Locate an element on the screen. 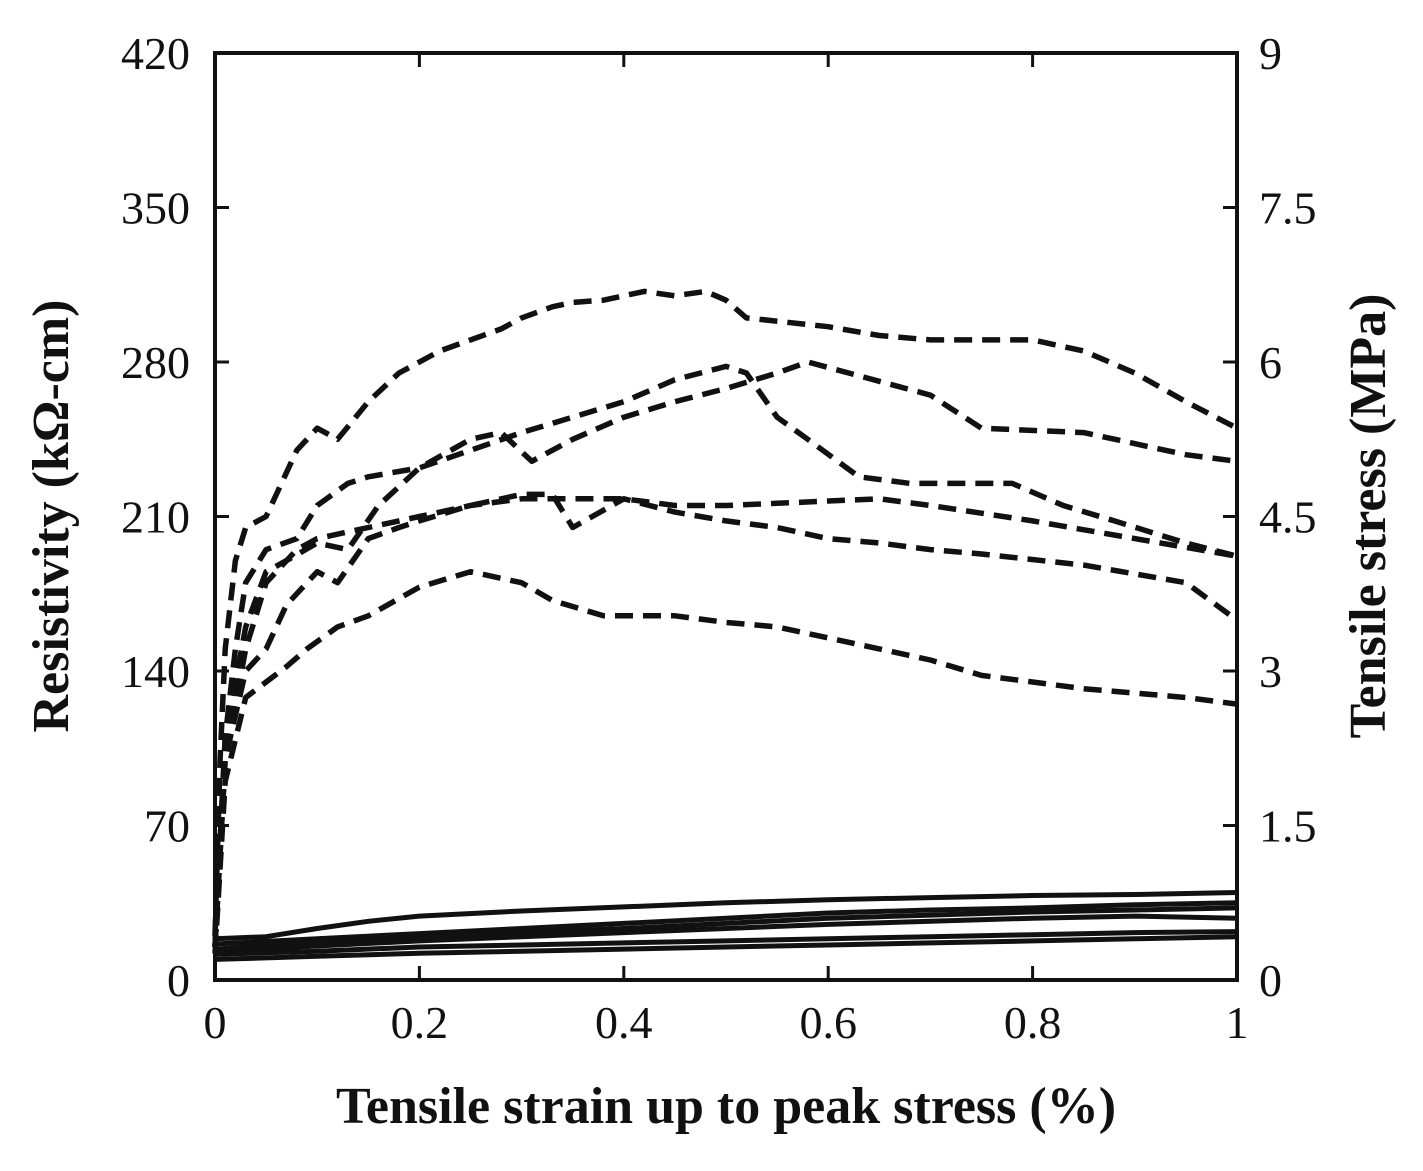 The width and height of the screenshot is (1423, 1171). y-tick-label-right: 9 is located at coordinates (1270, 53).